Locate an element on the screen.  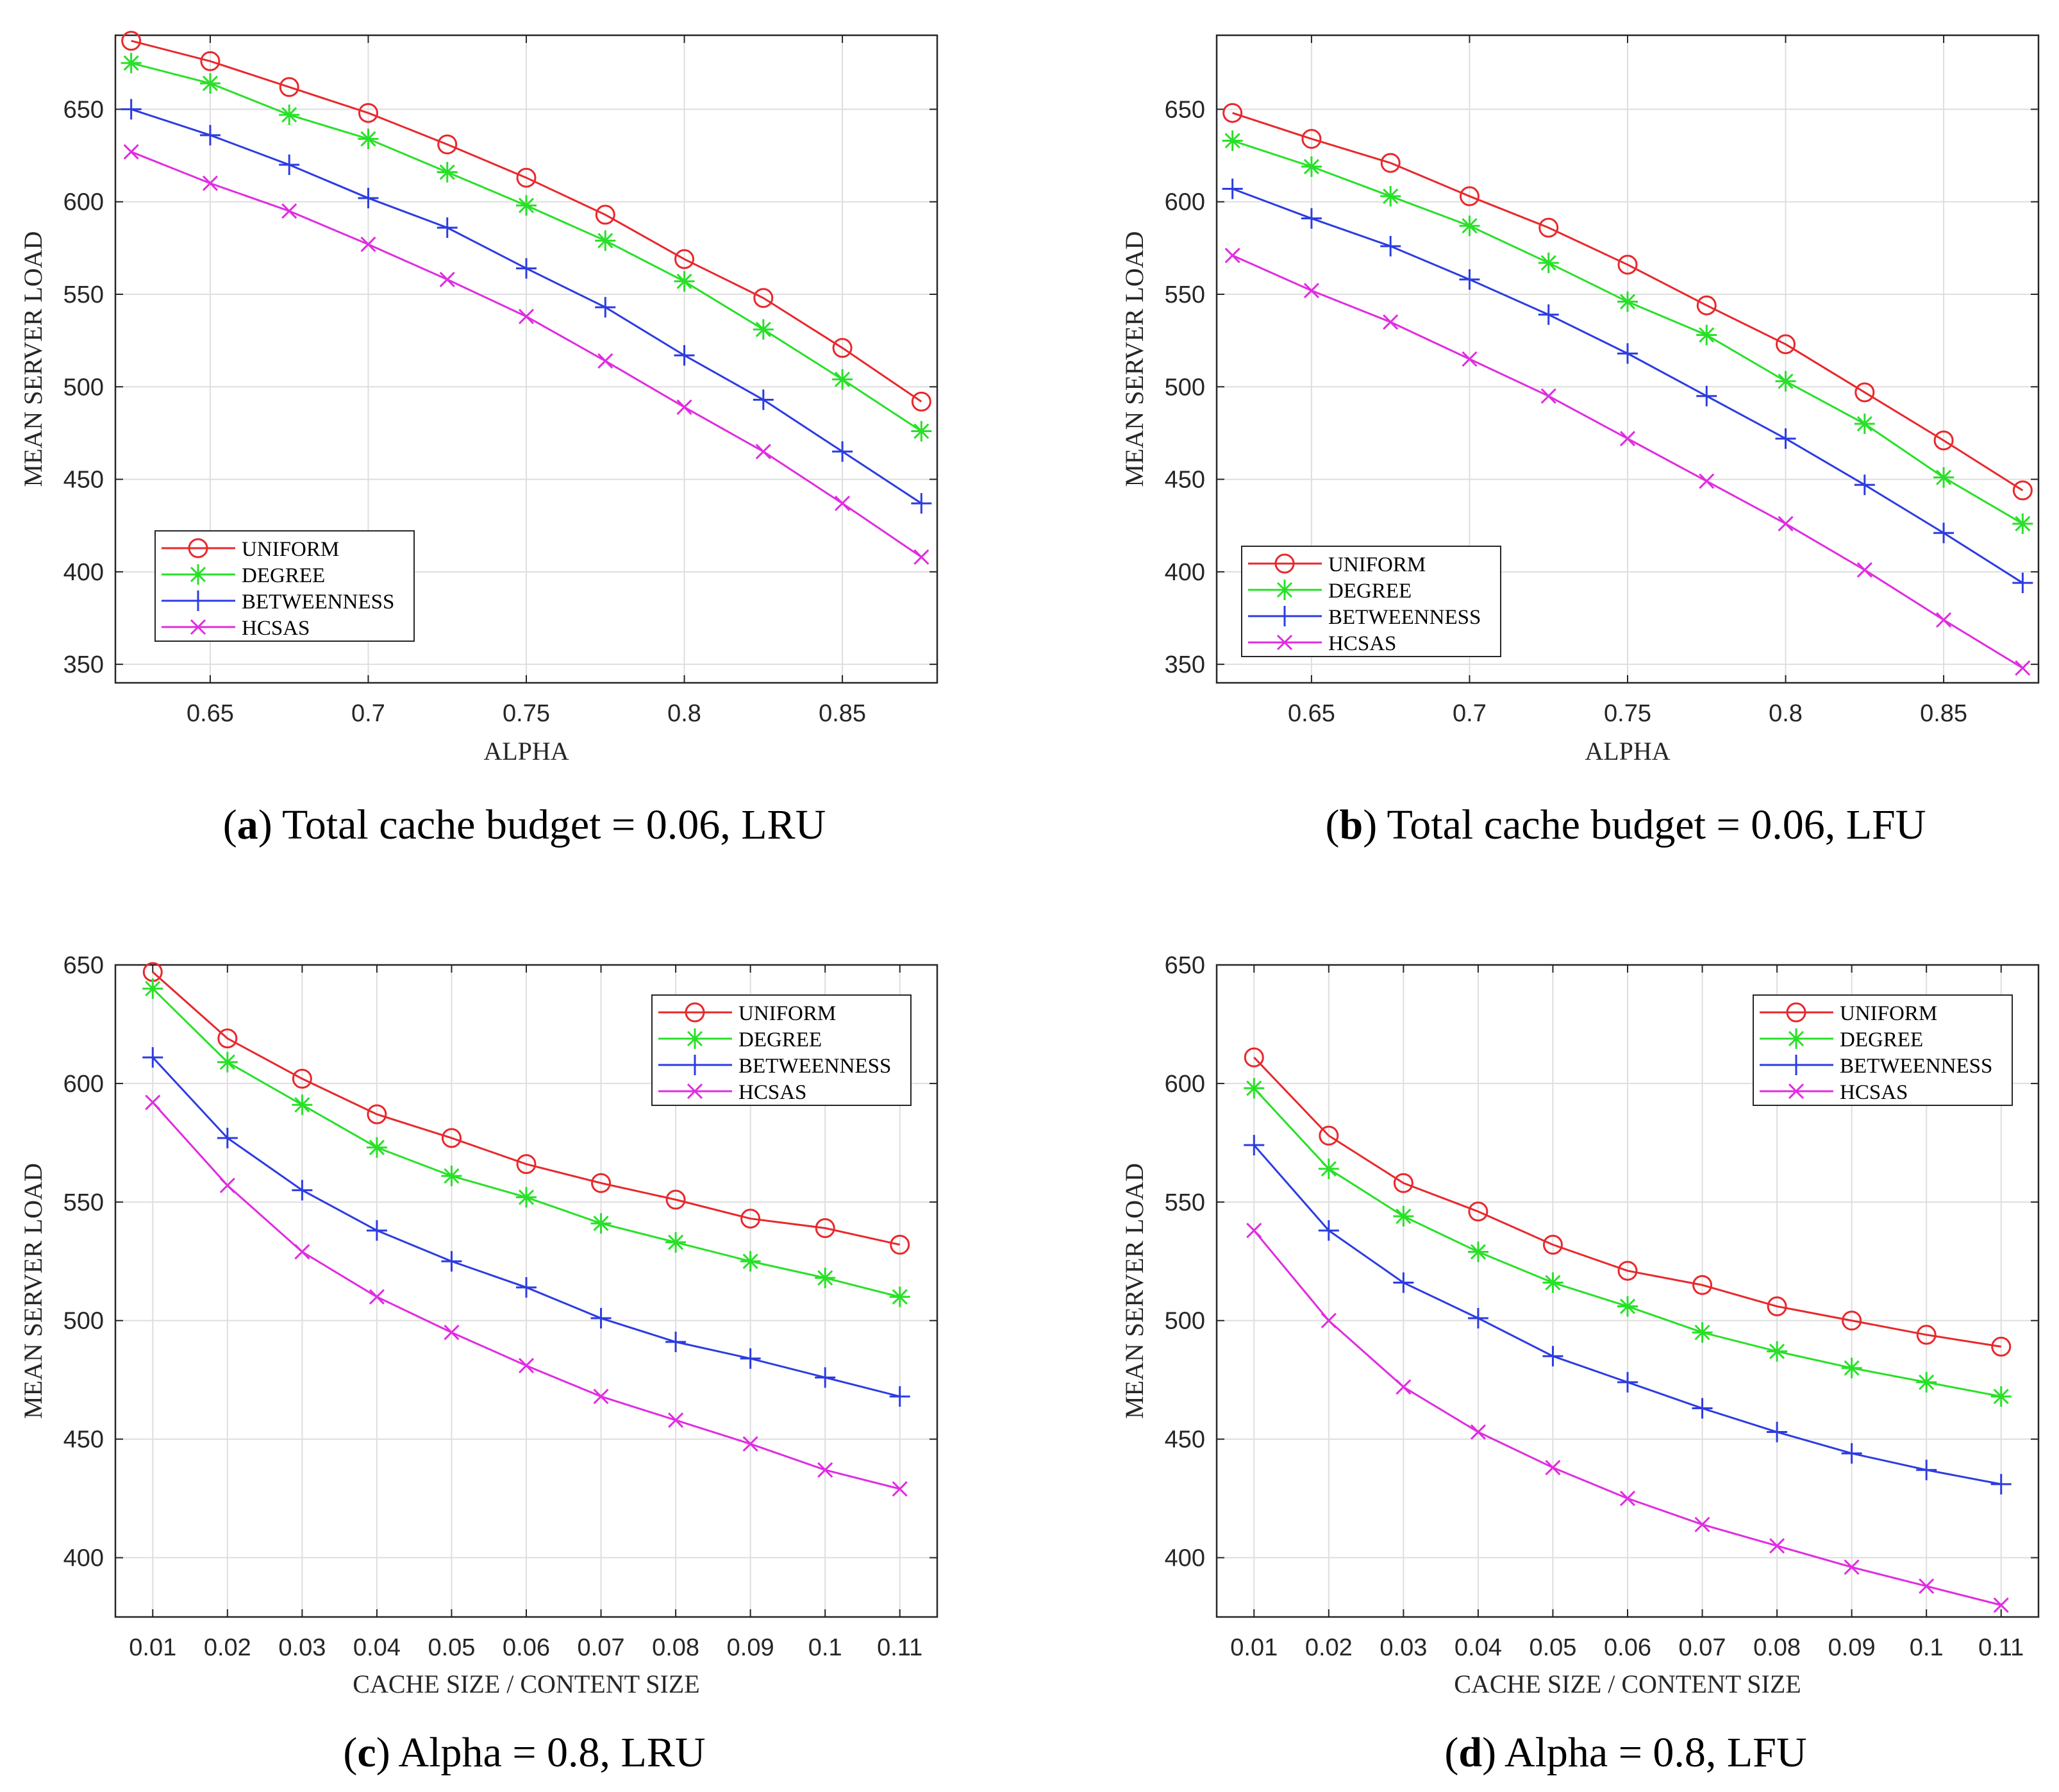
axes-frame is located at coordinates (1627, 1291).